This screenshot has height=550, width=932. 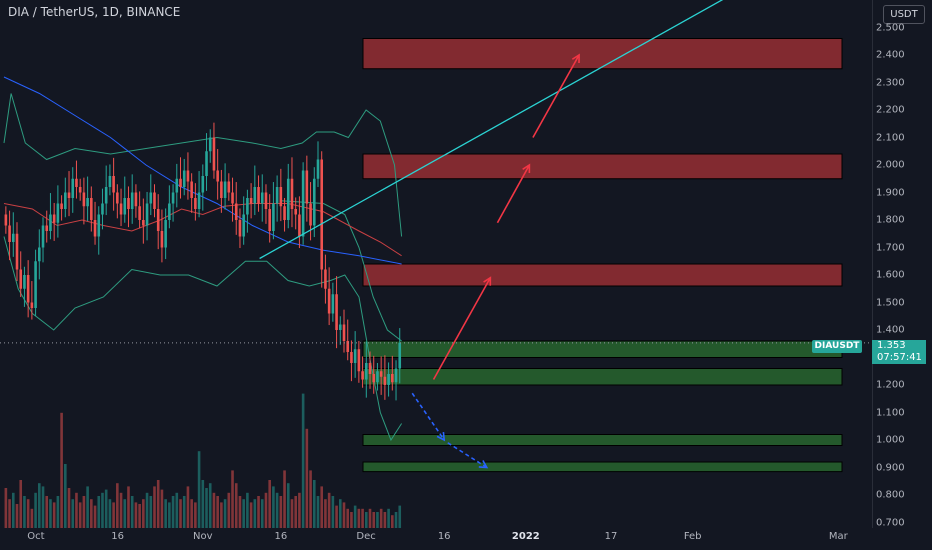 What do you see at coordinates (890, 385) in the screenshot?
I see `y-tick-label: 1.200` at bounding box center [890, 385].